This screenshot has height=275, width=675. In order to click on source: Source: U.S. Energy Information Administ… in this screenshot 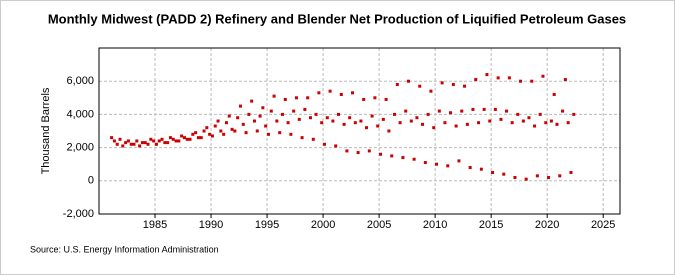, I will do `click(124, 249)`.